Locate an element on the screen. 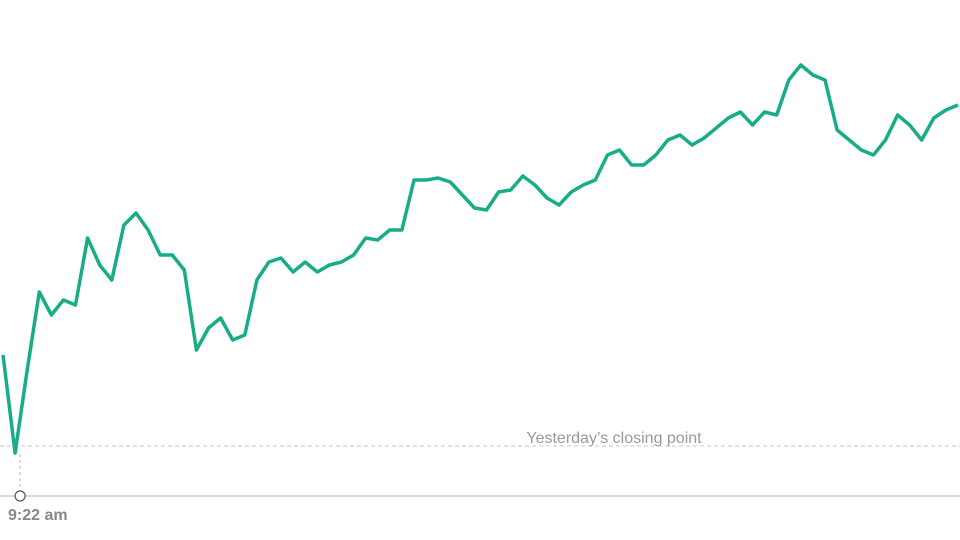  x-tick-label: 9:22 am is located at coordinates (38, 515).